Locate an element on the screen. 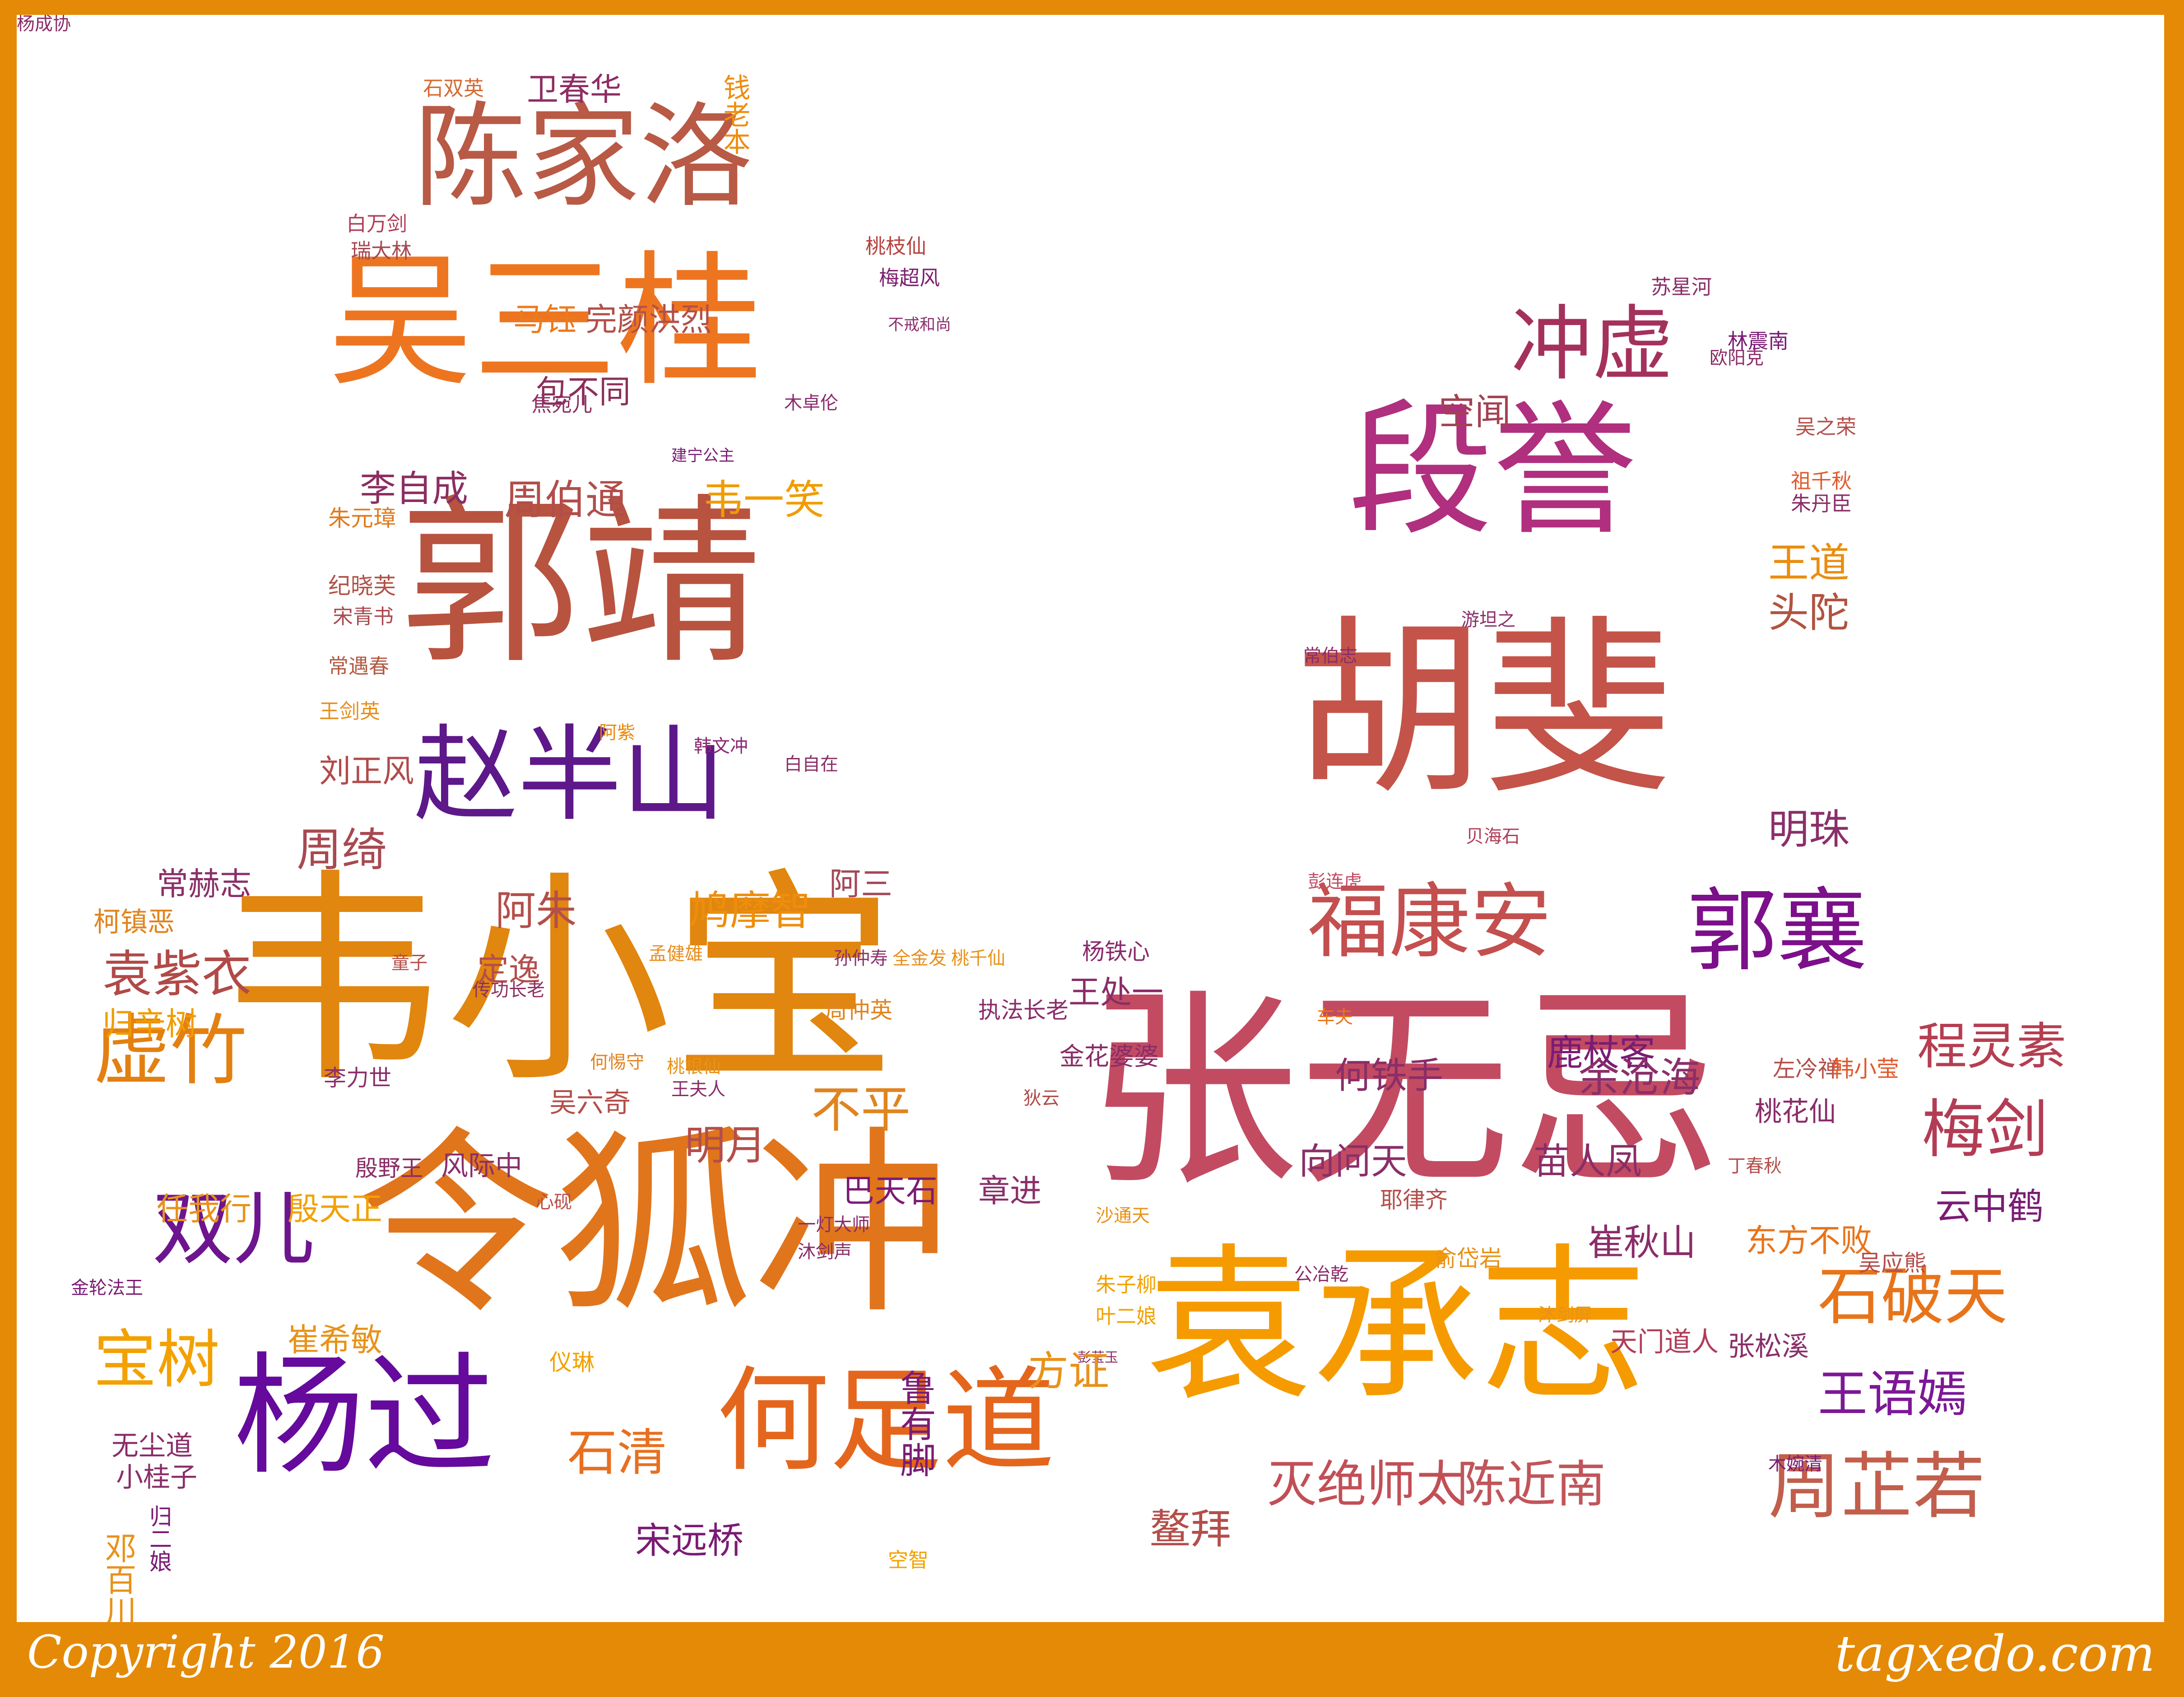 The width and height of the screenshot is (2184, 1697). word-76: 桃根仙 is located at coordinates (694, 1066).